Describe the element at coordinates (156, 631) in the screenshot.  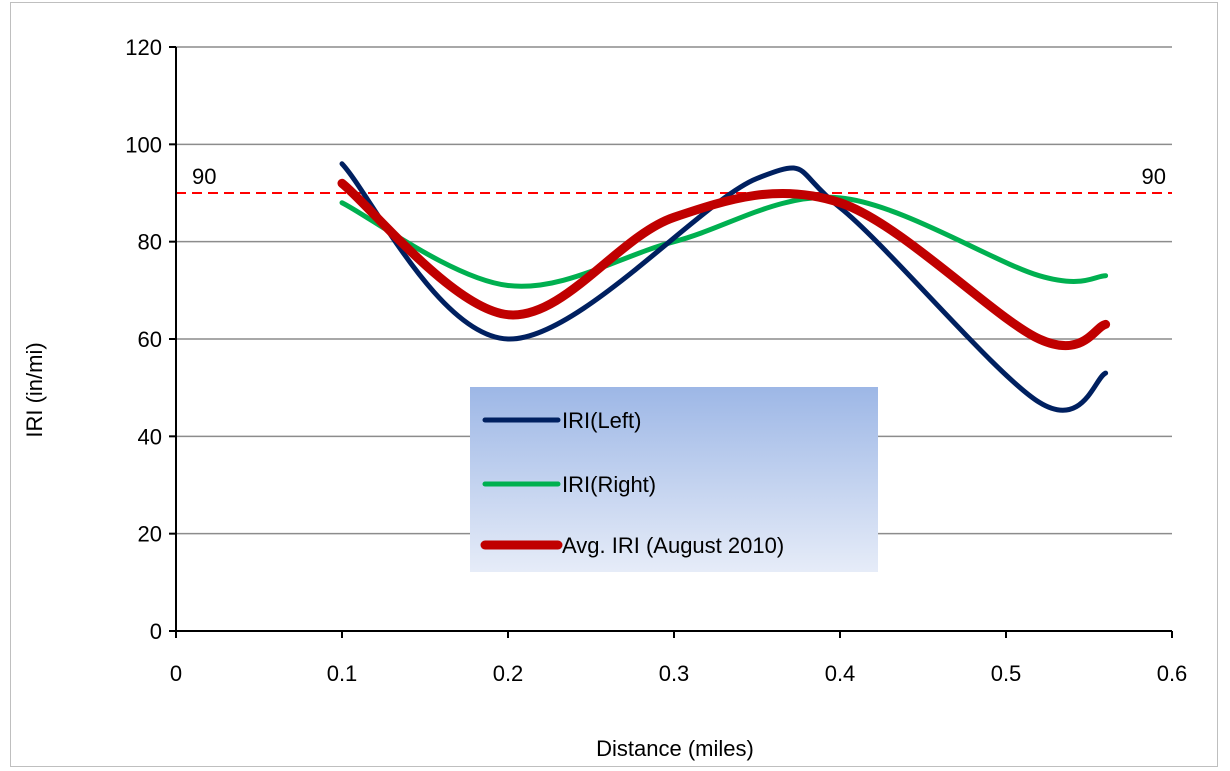
I see `y-tick-label-0: 0` at that location.